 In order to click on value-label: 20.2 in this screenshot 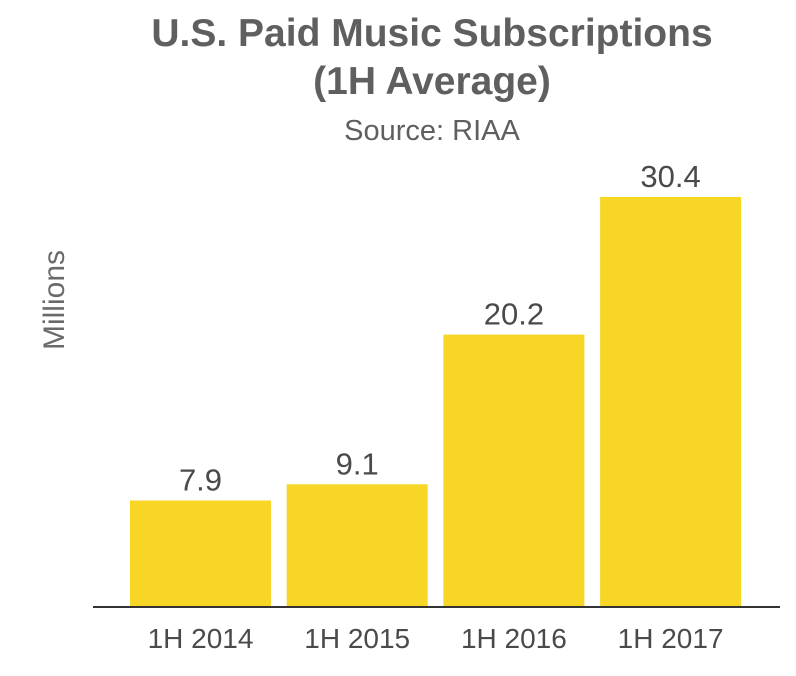, I will do `click(514, 314)`.